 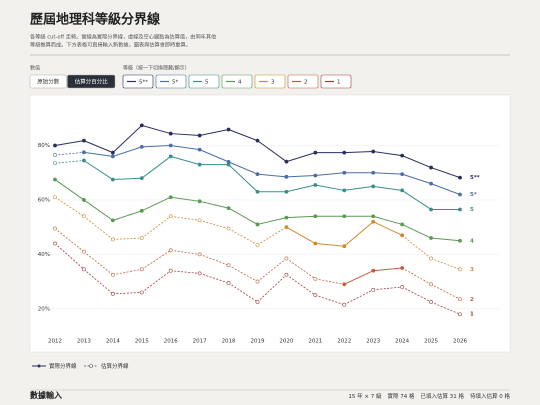 What do you see at coordinates (475, 178) in the screenshot?
I see `series-end-label: 5**` at bounding box center [475, 178].